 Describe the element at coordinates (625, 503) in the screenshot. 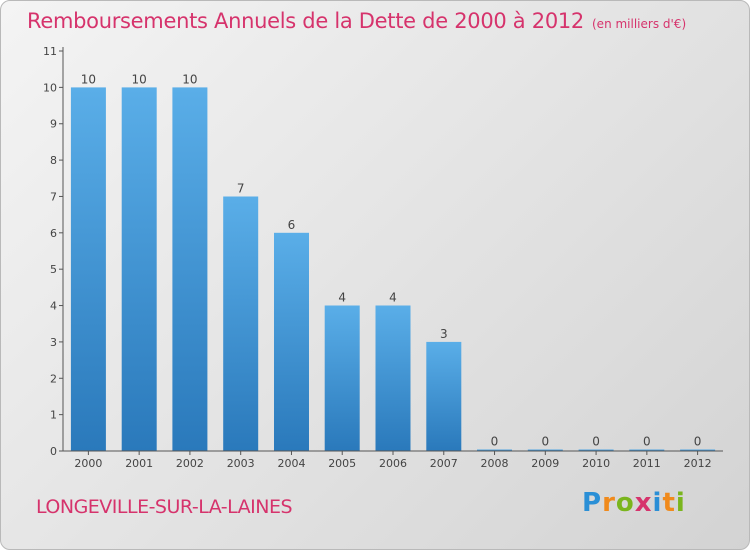

I see `logo-letter: o` at that location.